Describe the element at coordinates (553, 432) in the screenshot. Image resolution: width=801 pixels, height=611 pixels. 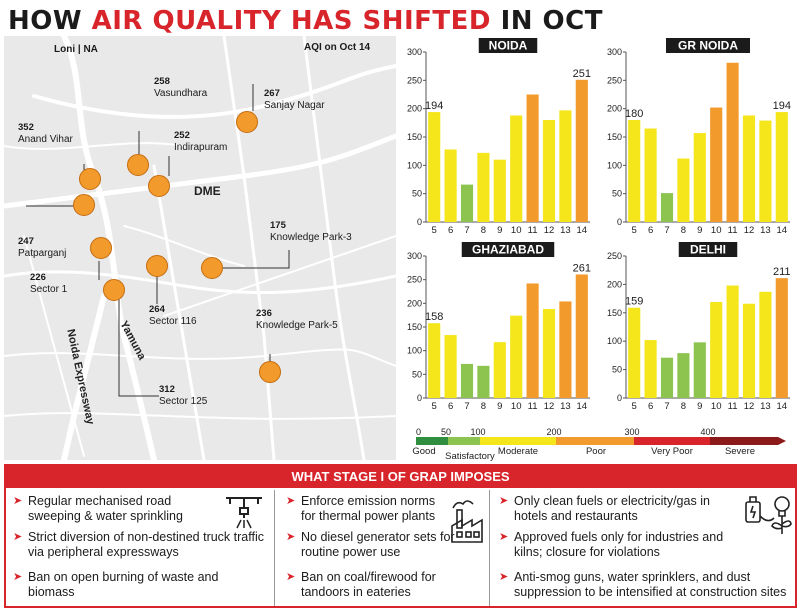
I see `legend-tick-label: 200` at that location.